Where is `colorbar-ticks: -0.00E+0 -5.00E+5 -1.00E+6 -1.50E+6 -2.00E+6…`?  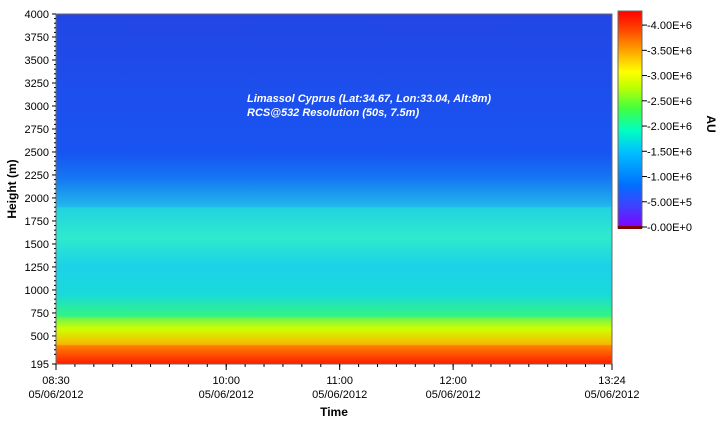
colorbar-ticks: -0.00E+0 -5.00E+5 -1.00E+6 -1.50E+6 -2.00E+6… is located at coordinates (667, 127).